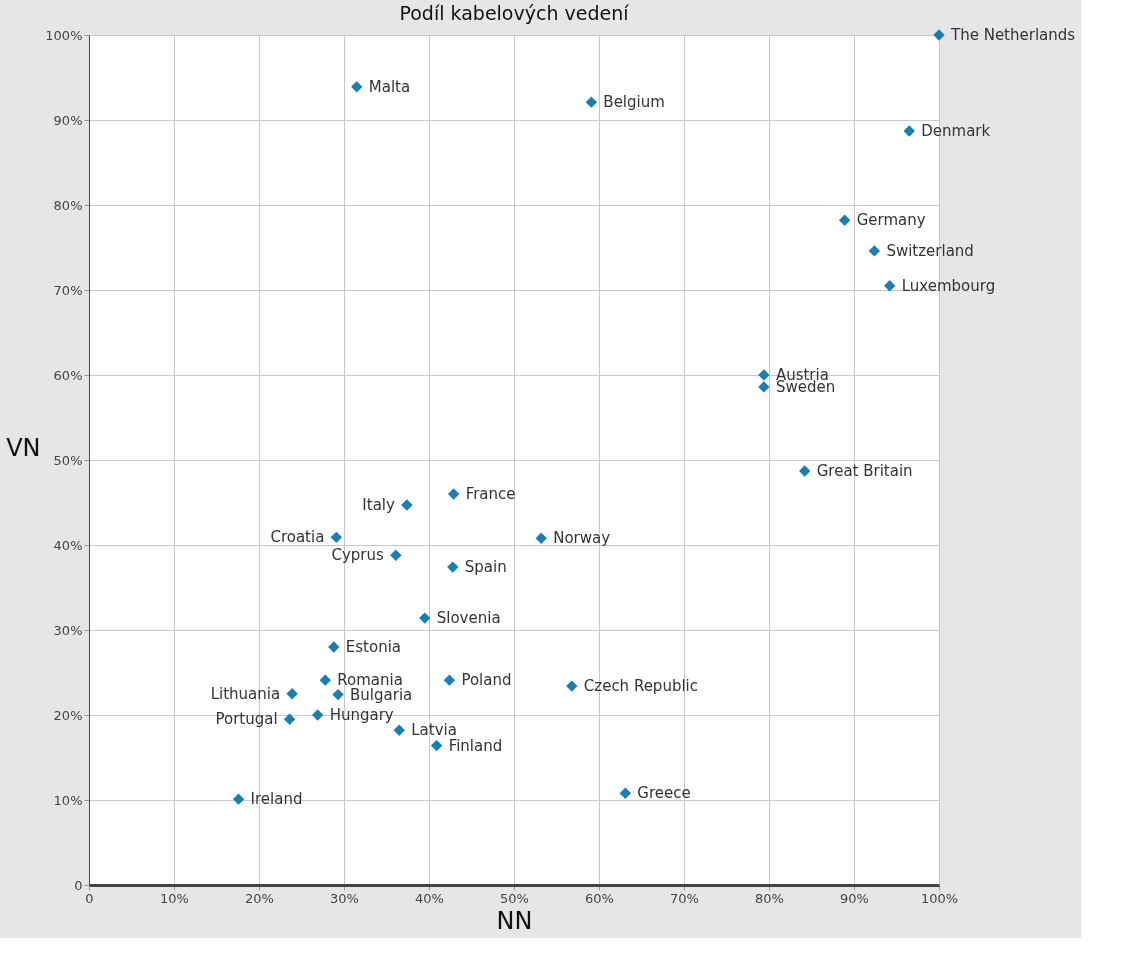 The height and width of the screenshot is (971, 1138). Describe the element at coordinates (358, 555) in the screenshot. I see `annotation: Cyprus` at that location.